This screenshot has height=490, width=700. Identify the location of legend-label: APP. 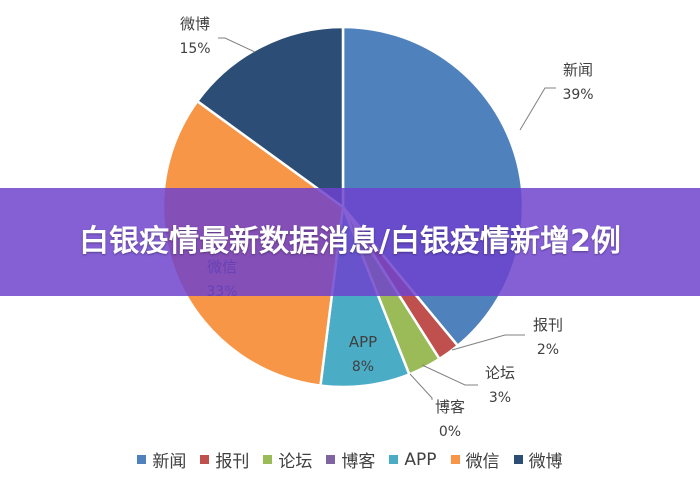
(420, 459).